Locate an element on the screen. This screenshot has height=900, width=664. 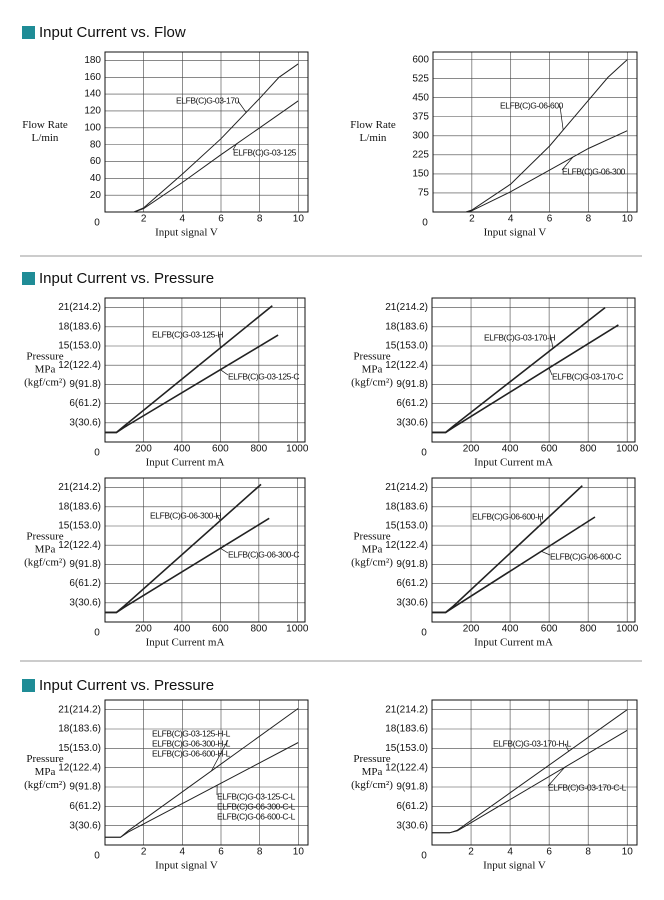
y-axis-label: L/min is located at coordinates (373, 138).